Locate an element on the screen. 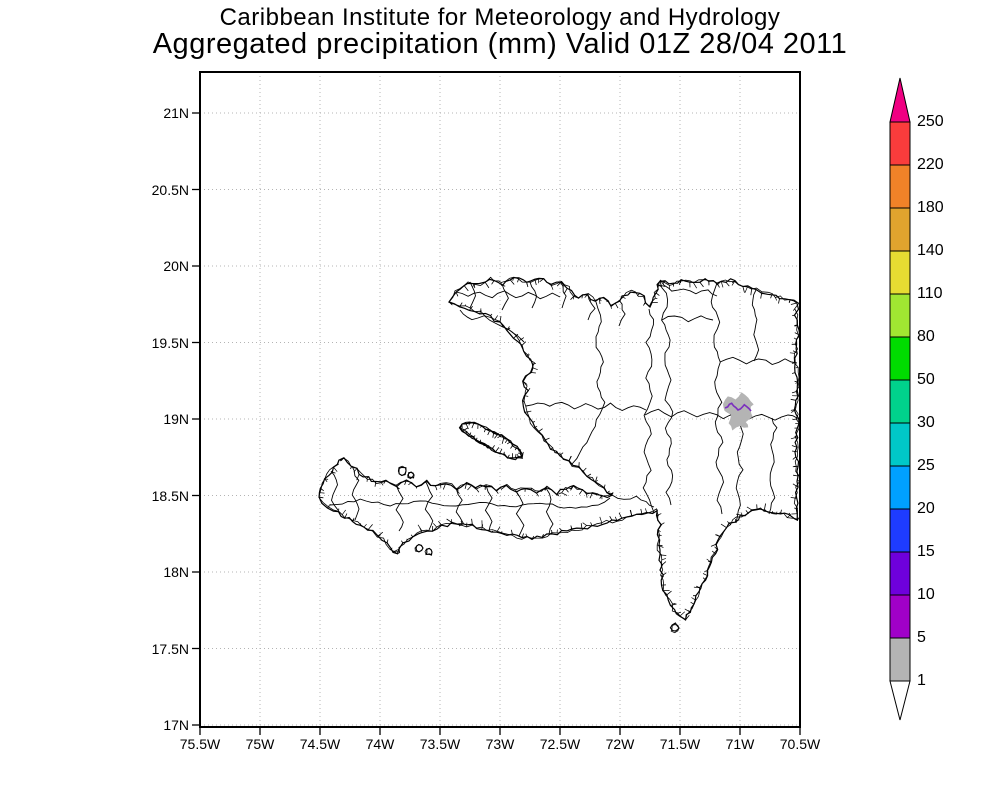 The width and height of the screenshot is (1000, 800). y-axis-tick-label: 18N is located at coordinates (176, 572).